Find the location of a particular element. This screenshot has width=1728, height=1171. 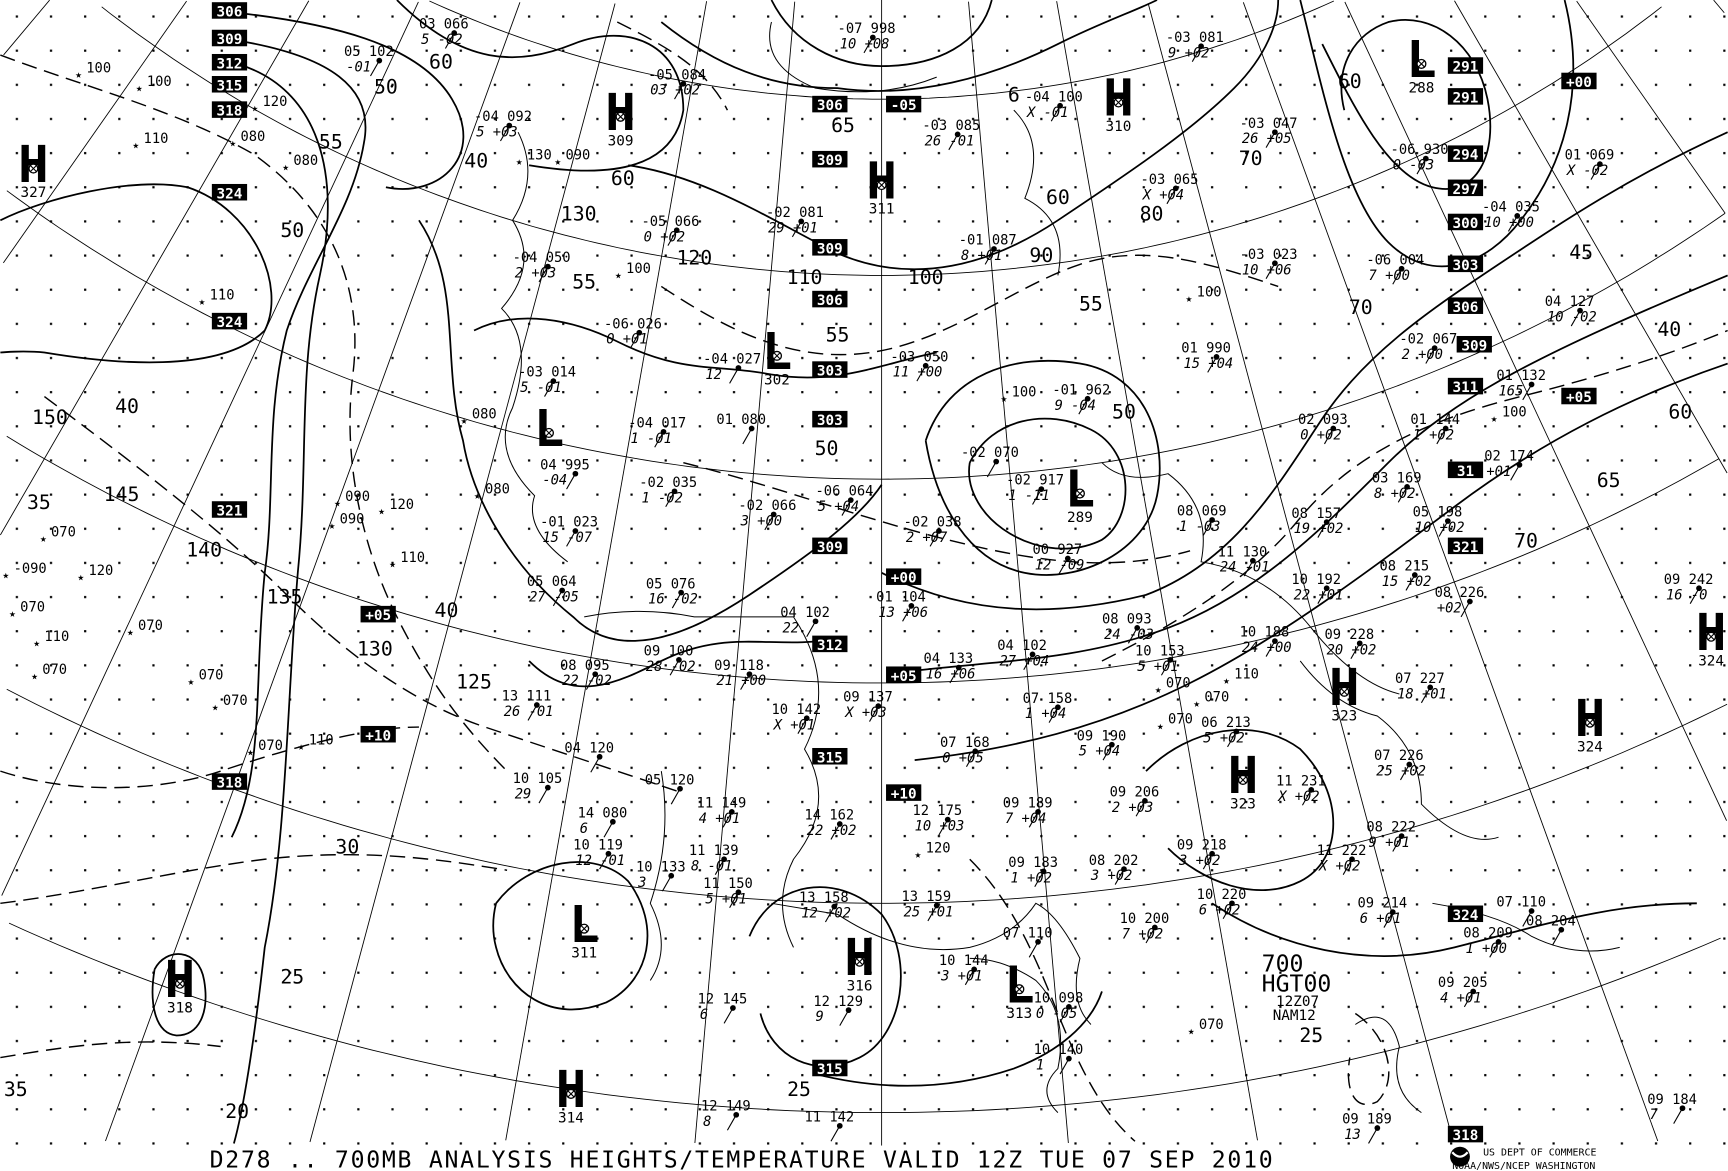

wind-obs-value: 120 is located at coordinates (275, 102).